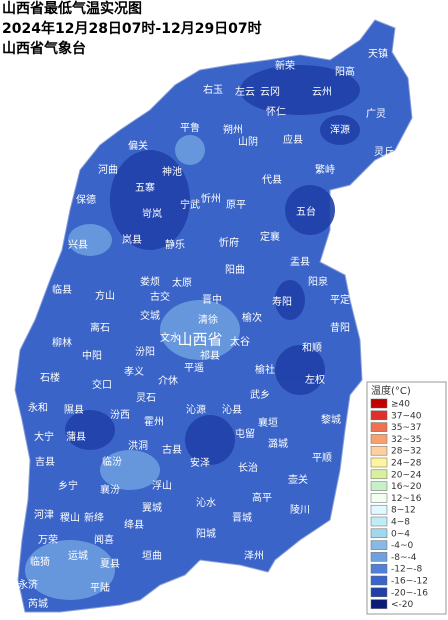 Image resolution: width=448 pixels, height=620 pixels. What do you see at coordinates (406, 487) in the screenshot?
I see `legend-label: 16~20` at bounding box center [406, 487].